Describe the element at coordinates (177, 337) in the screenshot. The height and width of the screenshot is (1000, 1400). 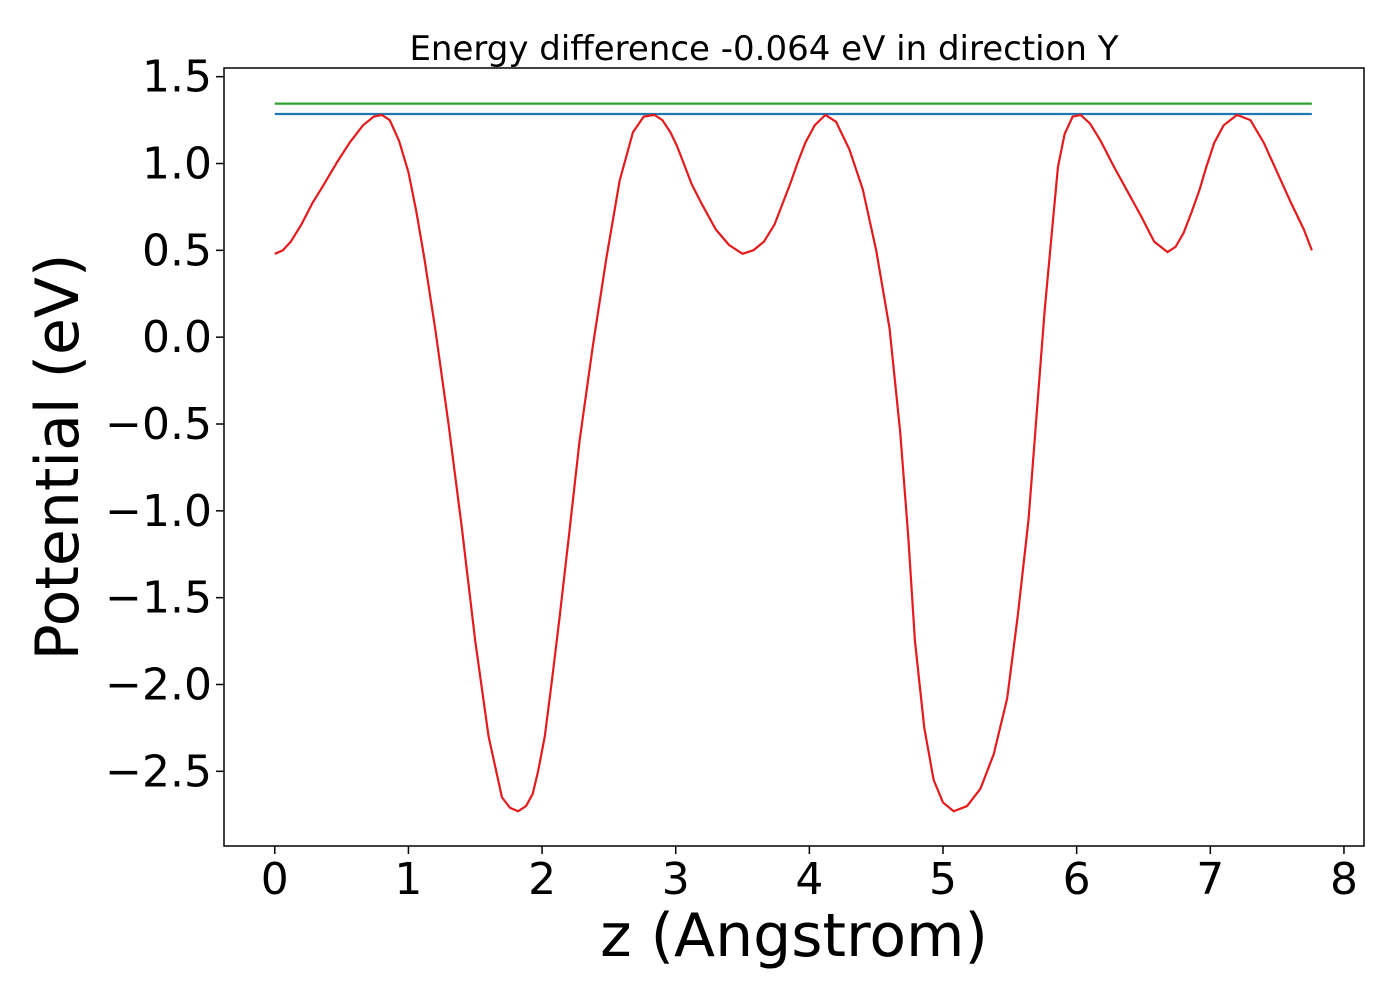
I see `y-tick-label: 0.0` at that location.